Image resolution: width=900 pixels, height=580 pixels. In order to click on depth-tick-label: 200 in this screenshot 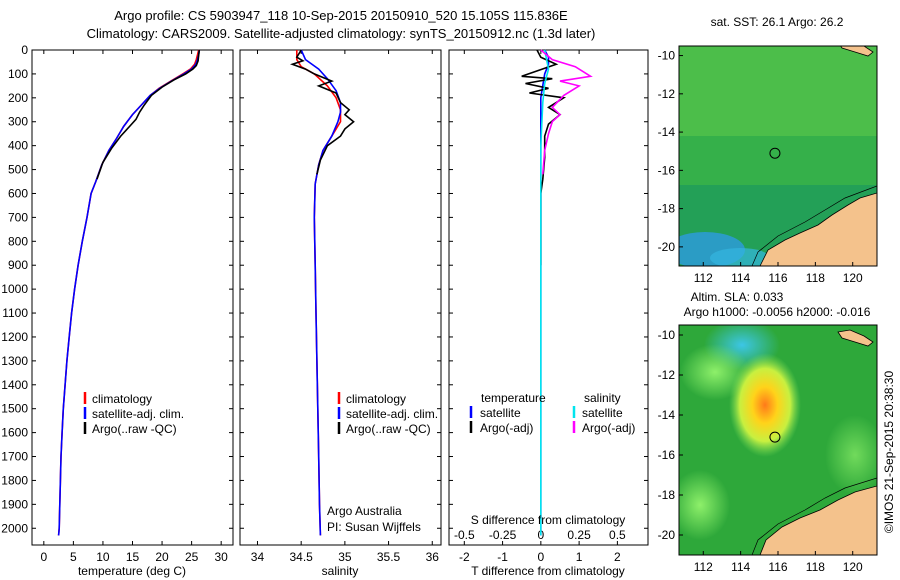, I will do `click(18, 98)`.